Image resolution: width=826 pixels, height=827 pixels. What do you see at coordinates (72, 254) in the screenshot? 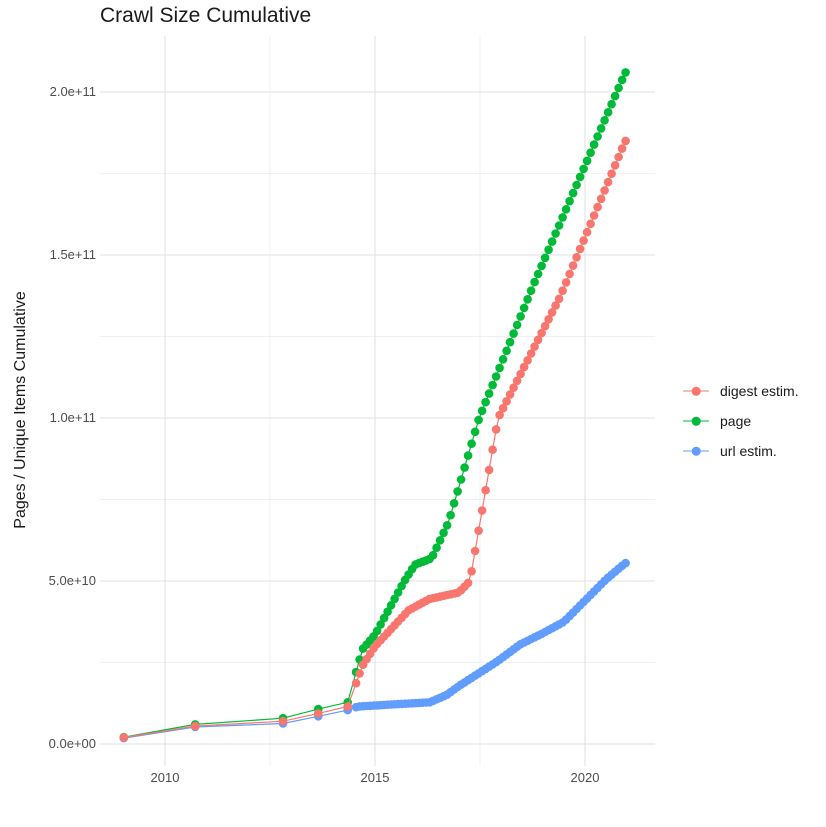
I see `y-tick-label: 1.5e+11` at bounding box center [72, 254].